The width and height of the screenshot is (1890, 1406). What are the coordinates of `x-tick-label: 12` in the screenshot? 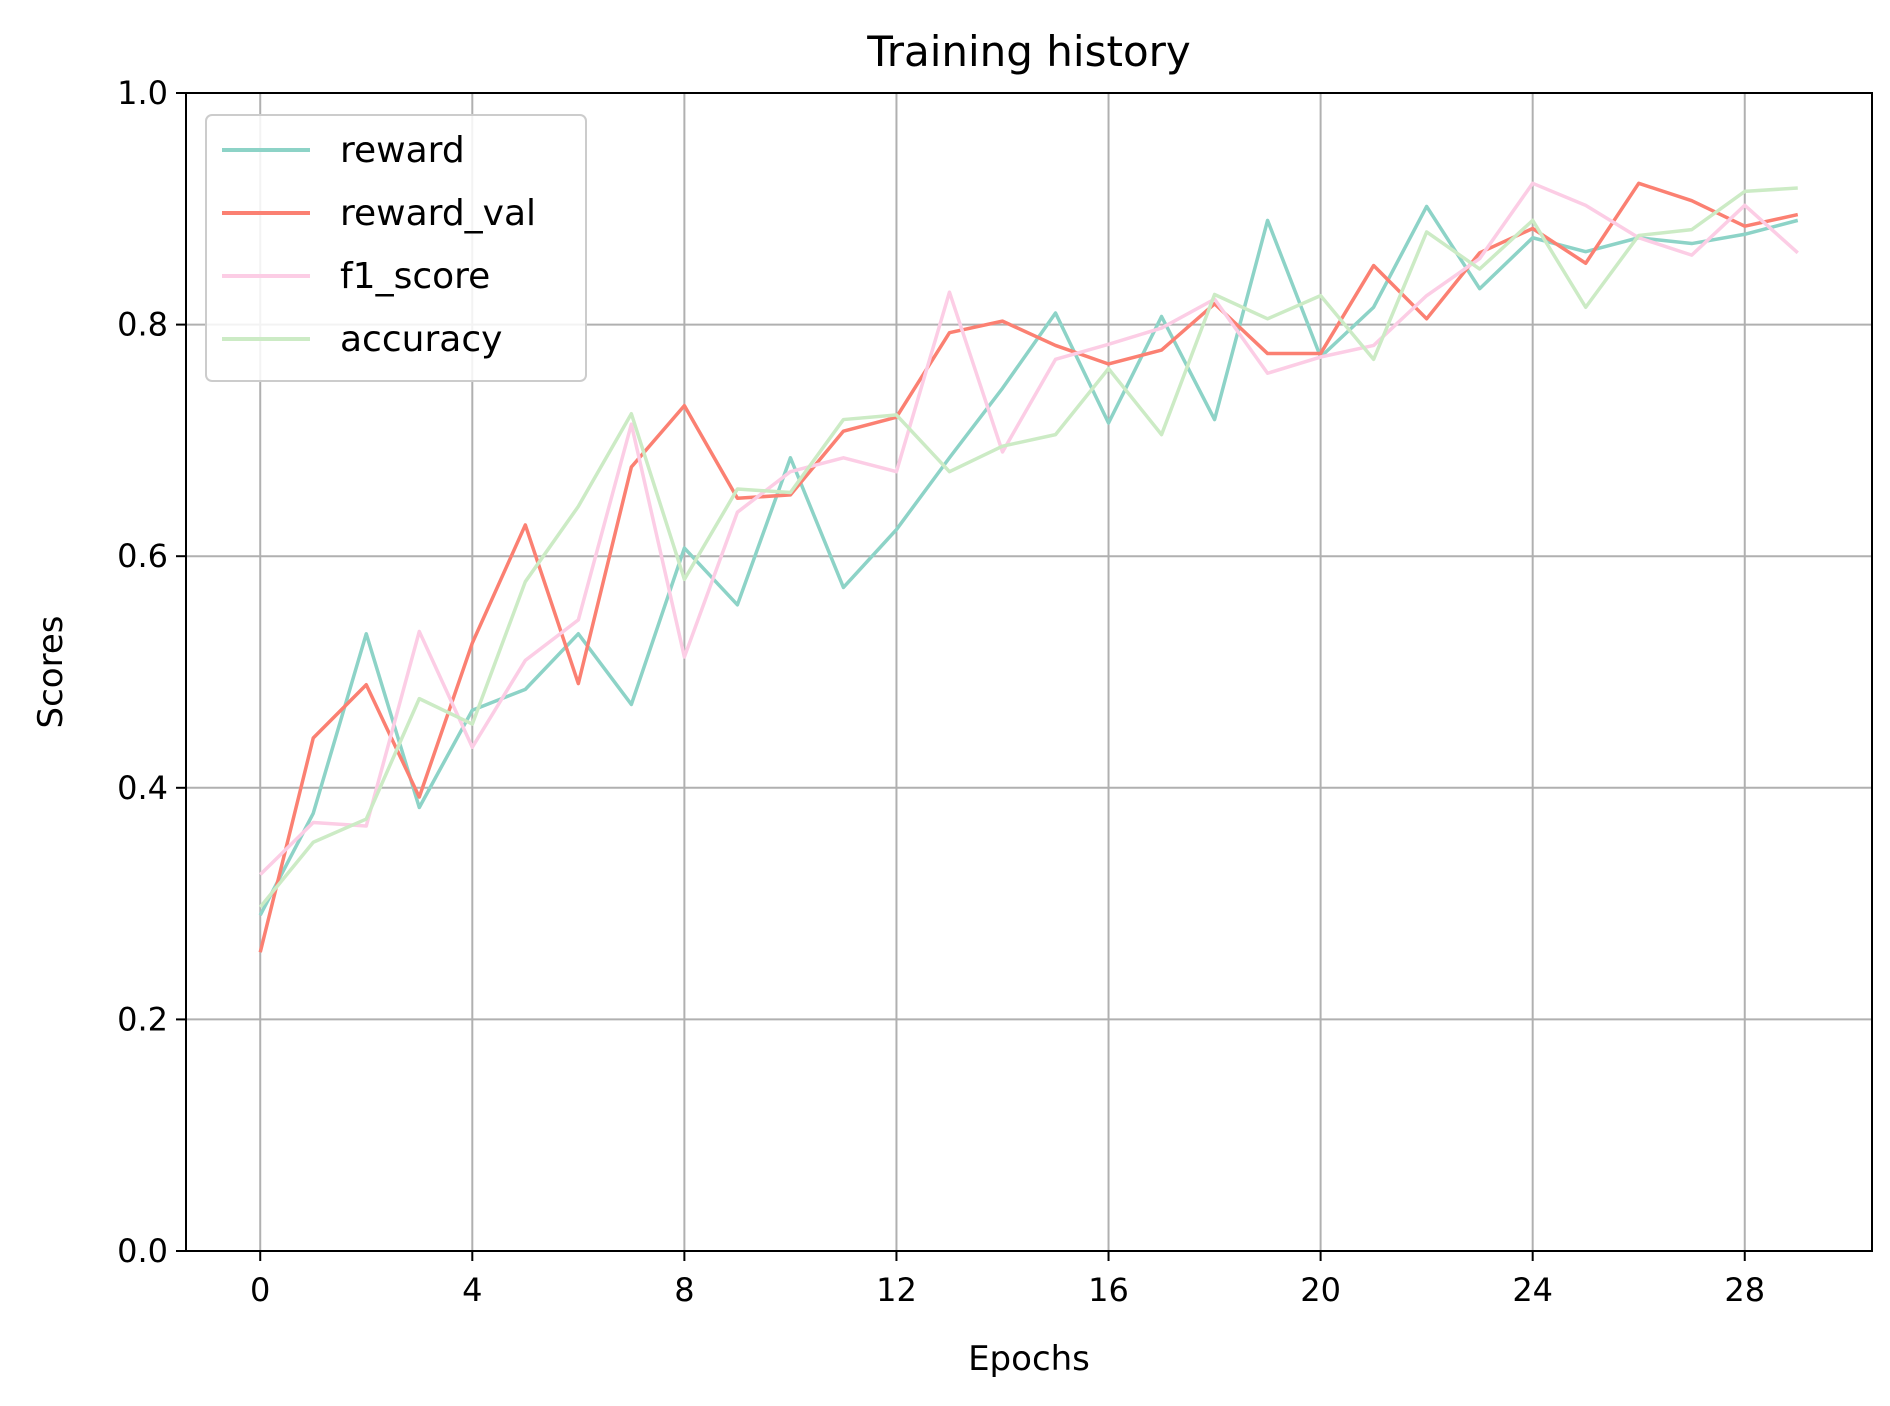 It's located at (896, 1290).